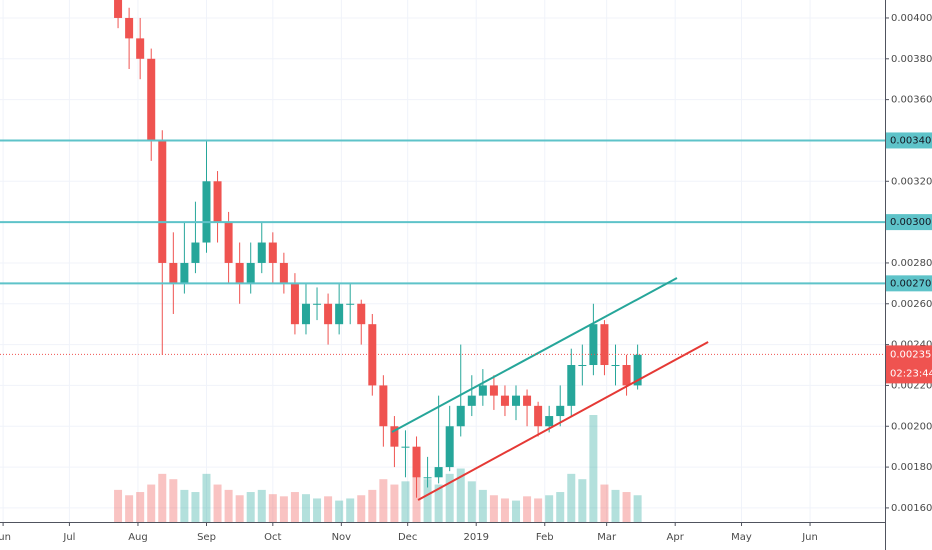 Image resolution: width=932 pixels, height=550 pixels. I want to click on x-tick-label: Dec, so click(407, 537).